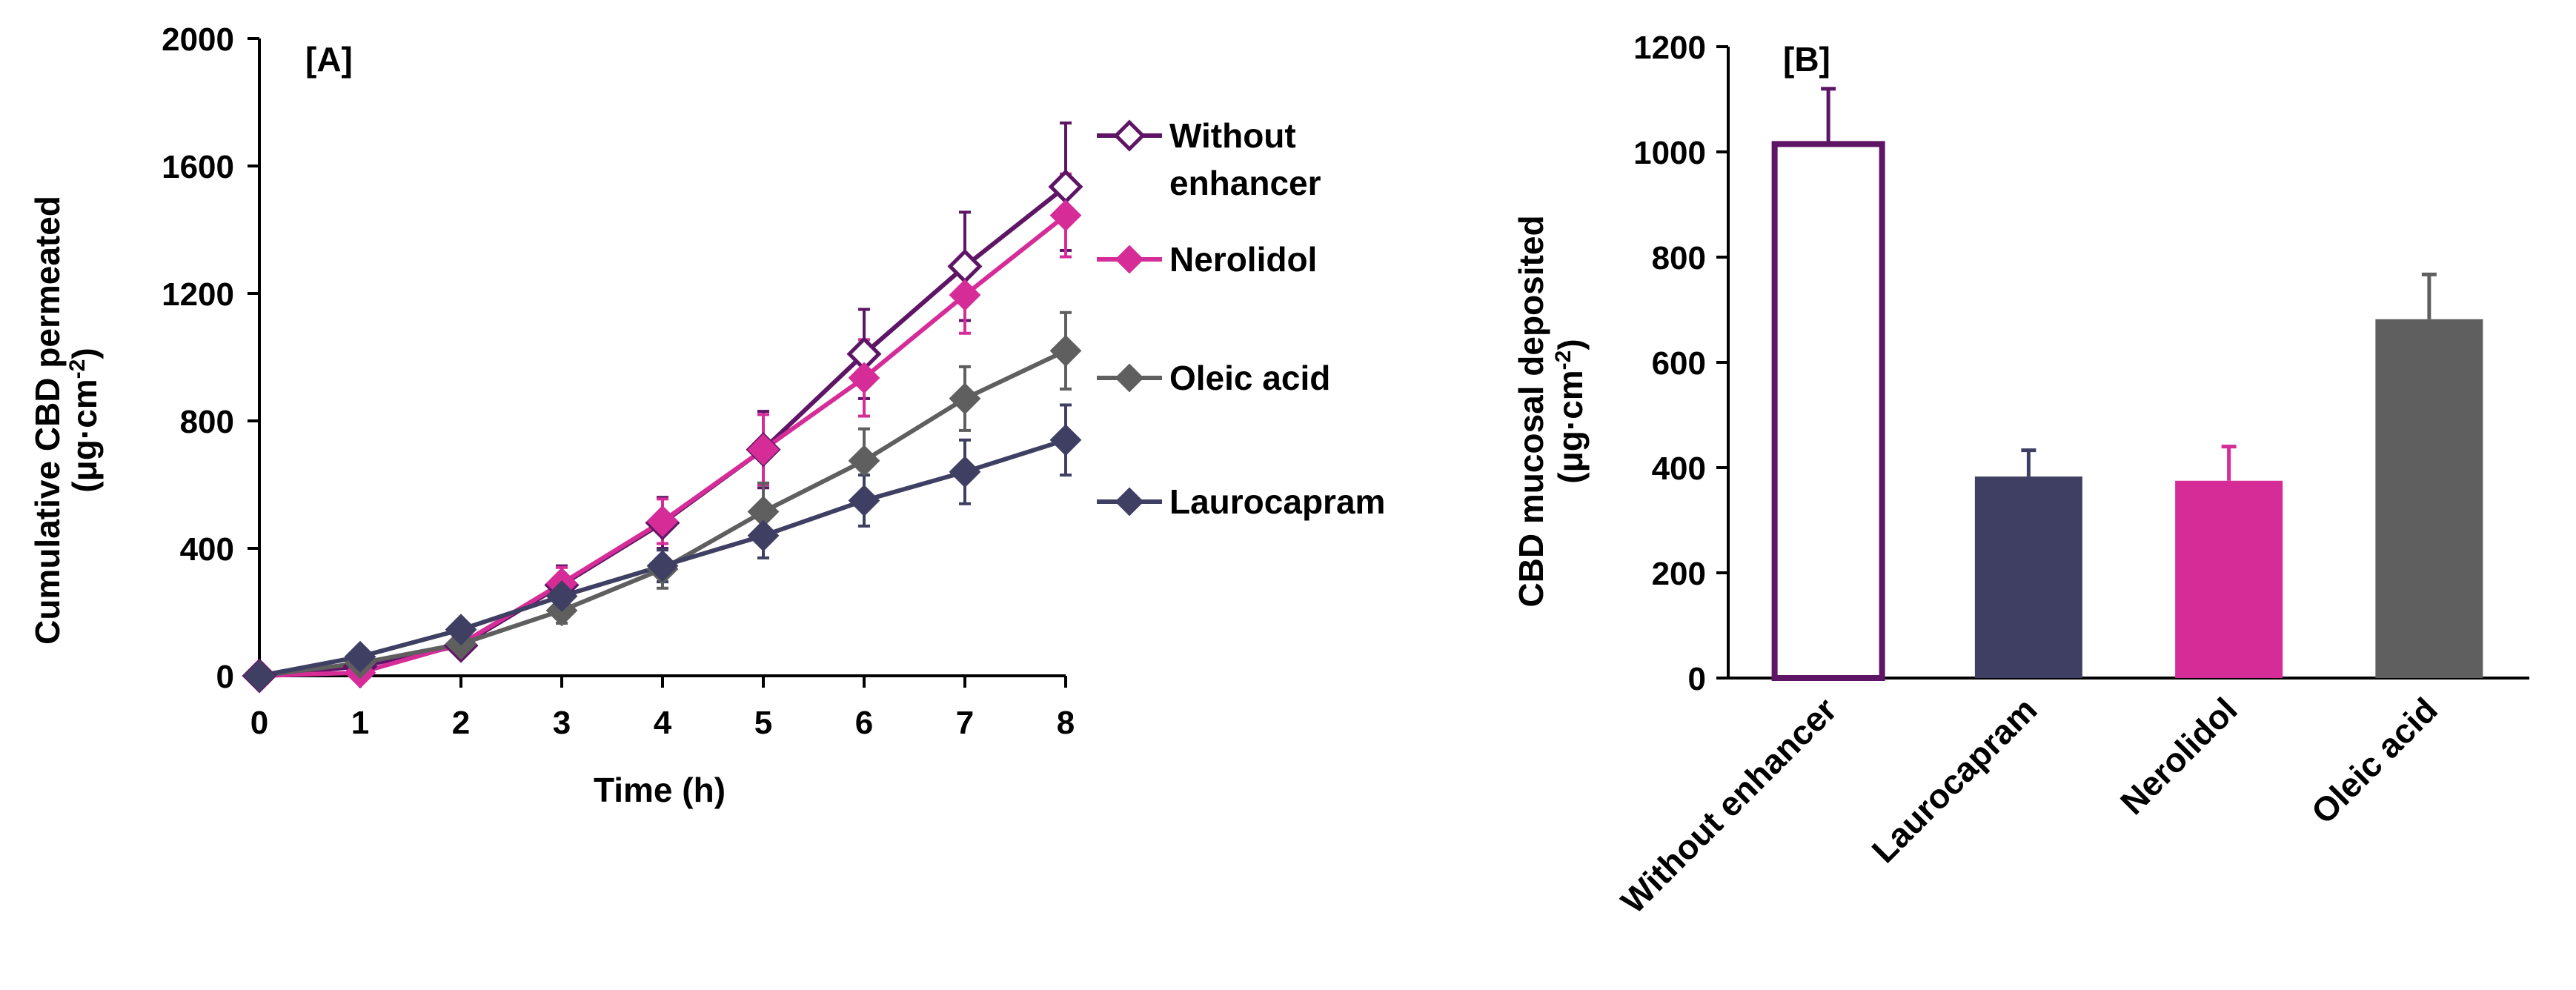 The width and height of the screenshot is (2576, 990). What do you see at coordinates (198, 167) in the screenshot?
I see `panel-a-y-tick-label: 1600` at bounding box center [198, 167].